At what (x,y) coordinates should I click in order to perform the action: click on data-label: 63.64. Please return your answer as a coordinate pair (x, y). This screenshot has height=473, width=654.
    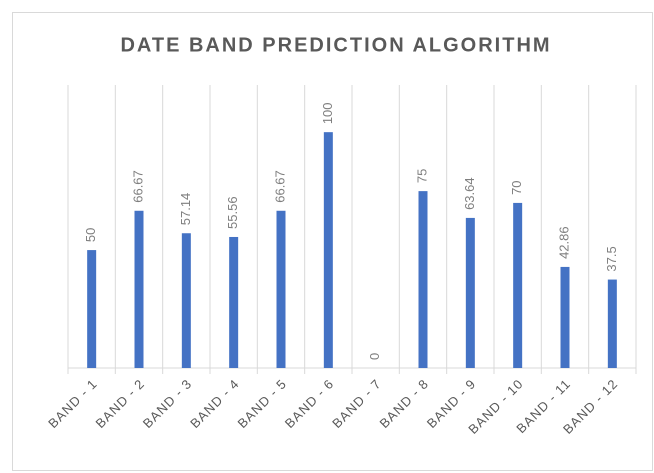
    Looking at the image, I should click on (469, 193).